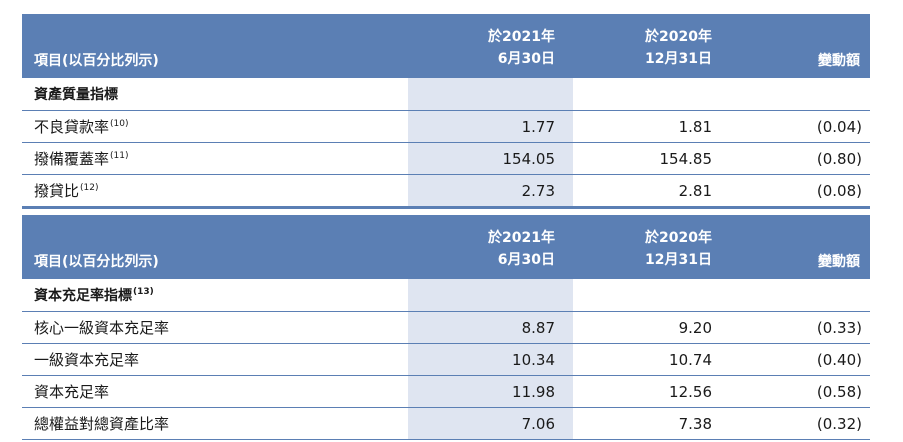 This screenshot has height=442, width=903. Describe the element at coordinates (119, 156) in the screenshot. I see `footnote-ref: (11)` at that location.